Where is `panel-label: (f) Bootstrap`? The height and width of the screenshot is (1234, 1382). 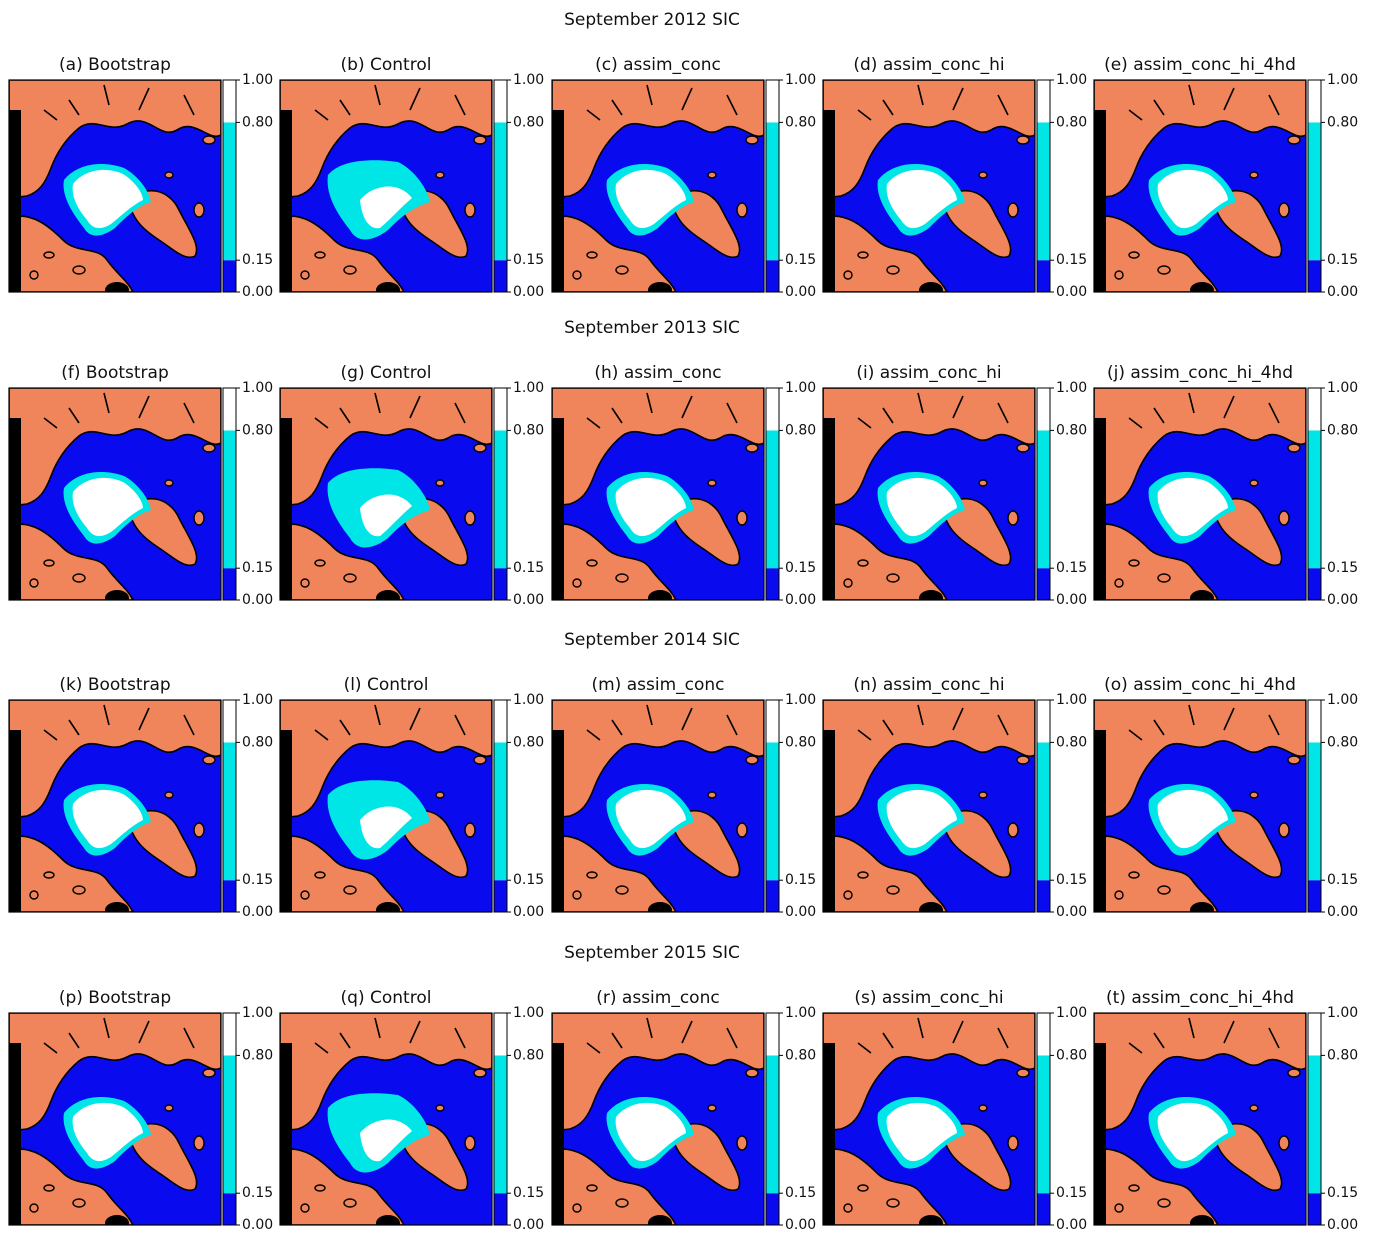 panel-label: (f) Bootstrap is located at coordinates (115, 373).